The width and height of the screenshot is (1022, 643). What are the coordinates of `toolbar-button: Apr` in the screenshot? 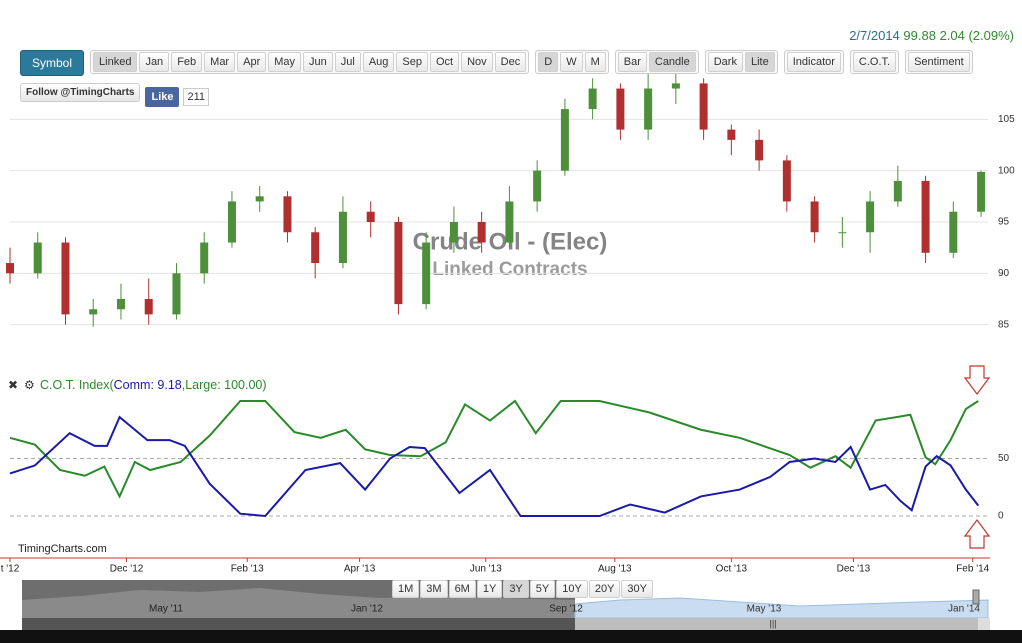 It's located at (252, 62).